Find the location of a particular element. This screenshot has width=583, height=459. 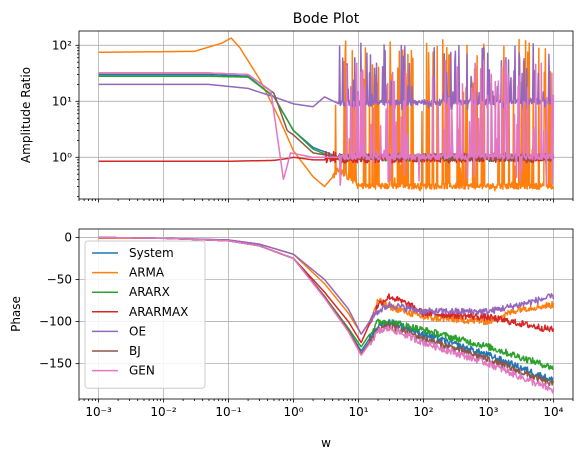

amplitude-y-axis-label: Amplitude Ratio is located at coordinates (26, 115).